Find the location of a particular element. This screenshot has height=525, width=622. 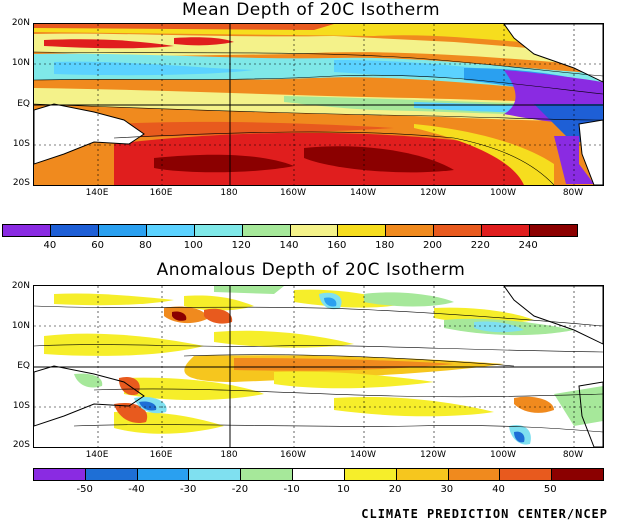

colorbar-label: 50 is located at coordinates (550, 489).